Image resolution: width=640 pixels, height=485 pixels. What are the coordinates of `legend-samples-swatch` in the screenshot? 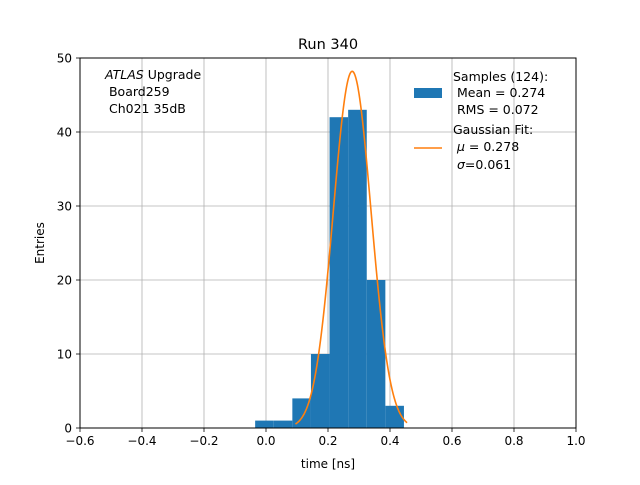 It's located at (428, 93).